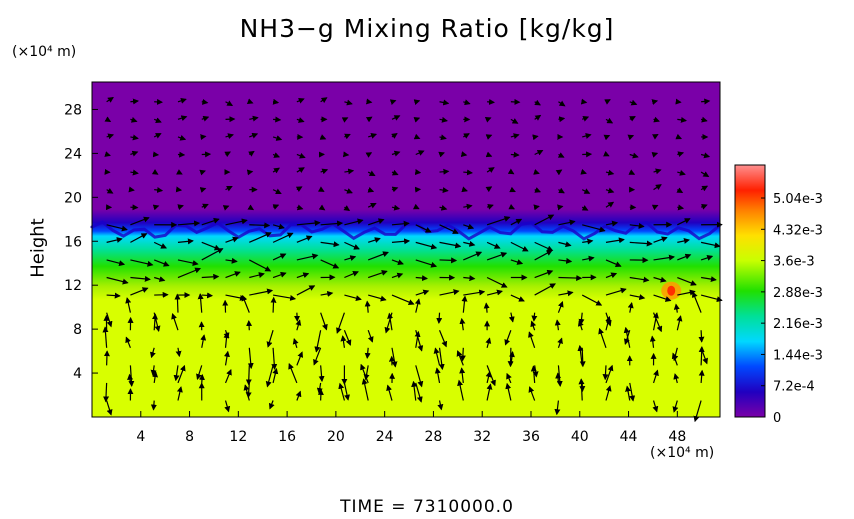 The height and width of the screenshot is (519, 854). What do you see at coordinates (794, 387) in the screenshot?
I see `colorbar-tick-label: 7.2e-4` at bounding box center [794, 387].